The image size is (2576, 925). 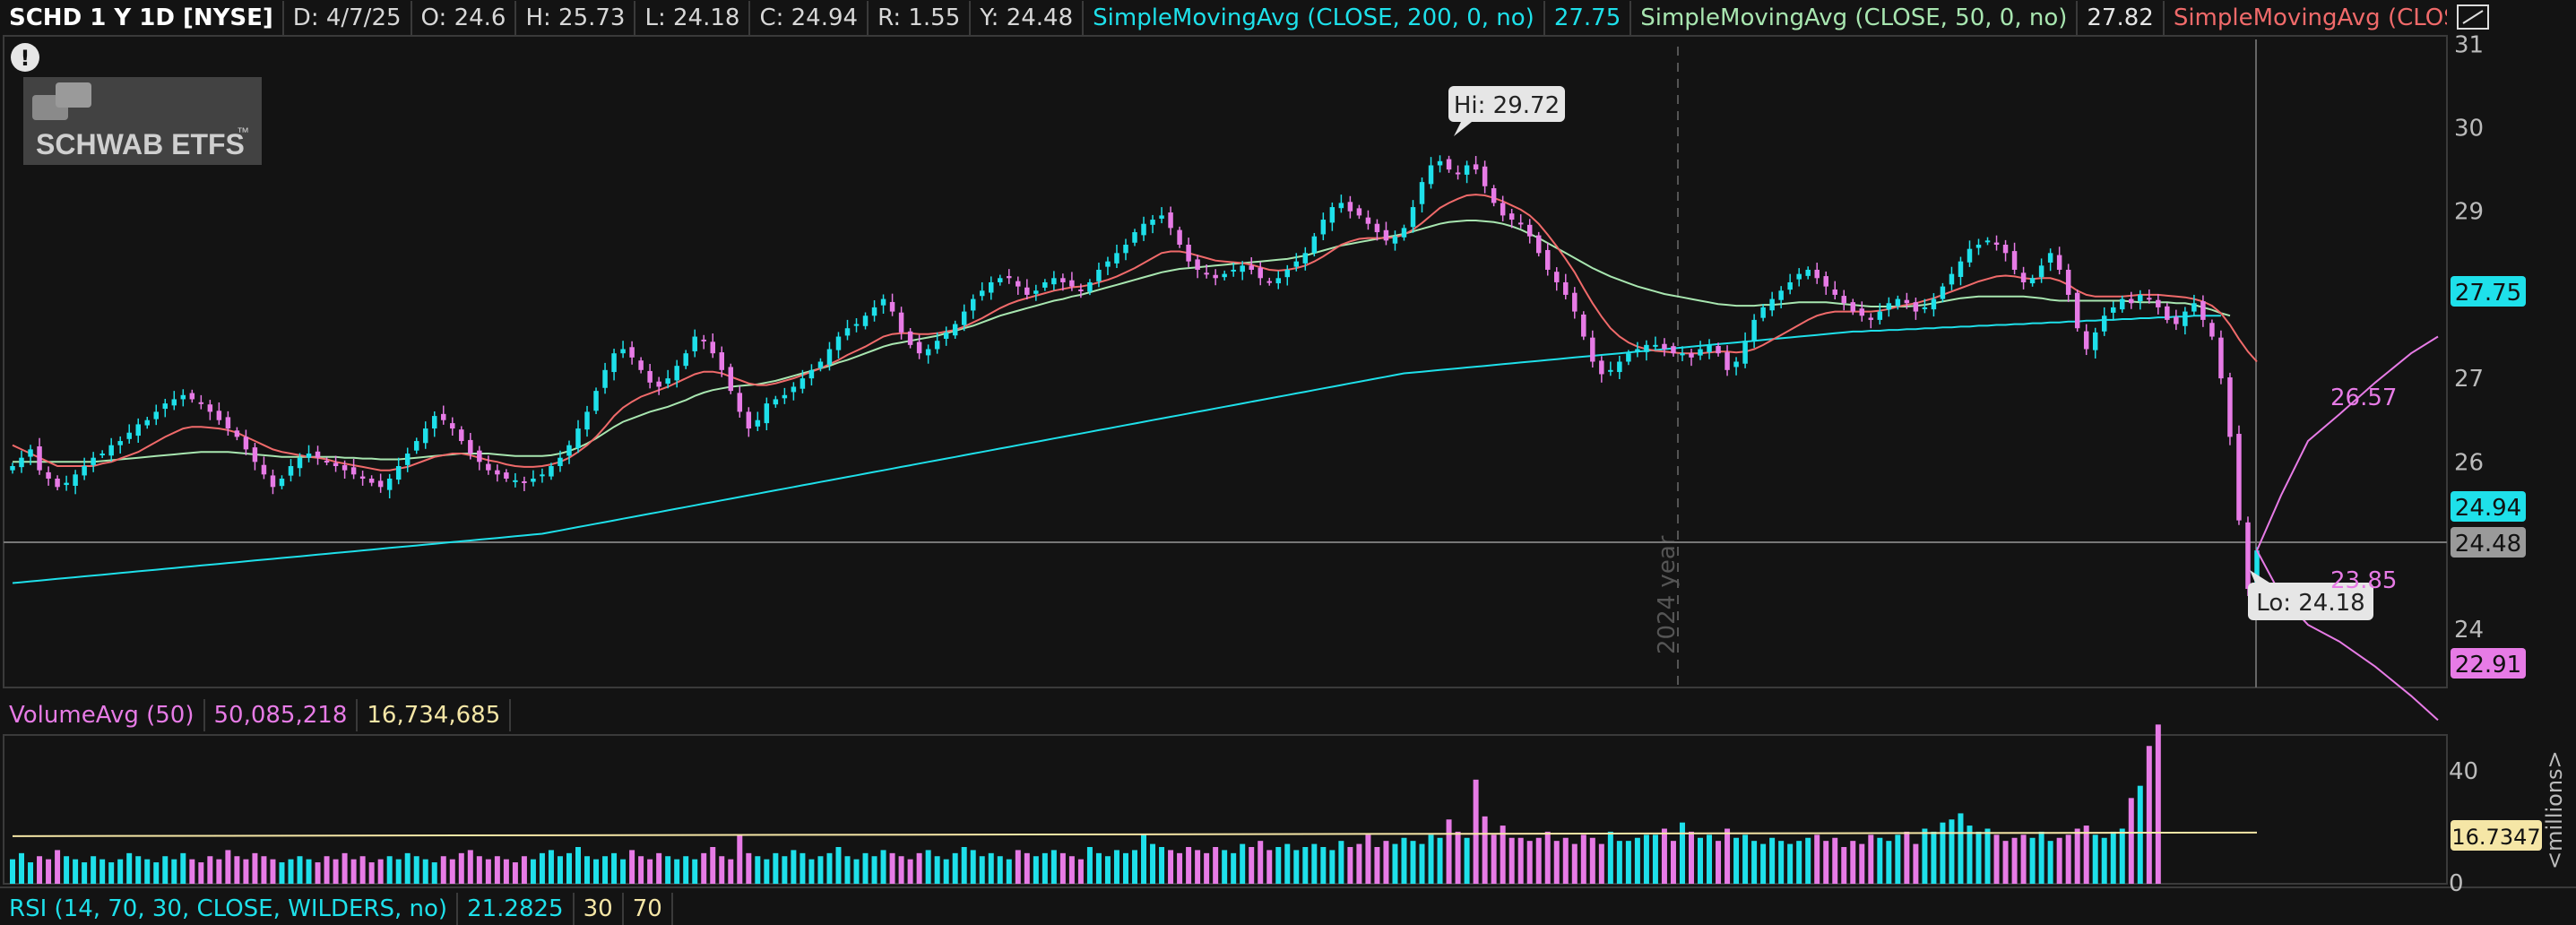 What do you see at coordinates (348, 18) in the screenshot?
I see `date-readout: D: 4/7/25` at bounding box center [348, 18].